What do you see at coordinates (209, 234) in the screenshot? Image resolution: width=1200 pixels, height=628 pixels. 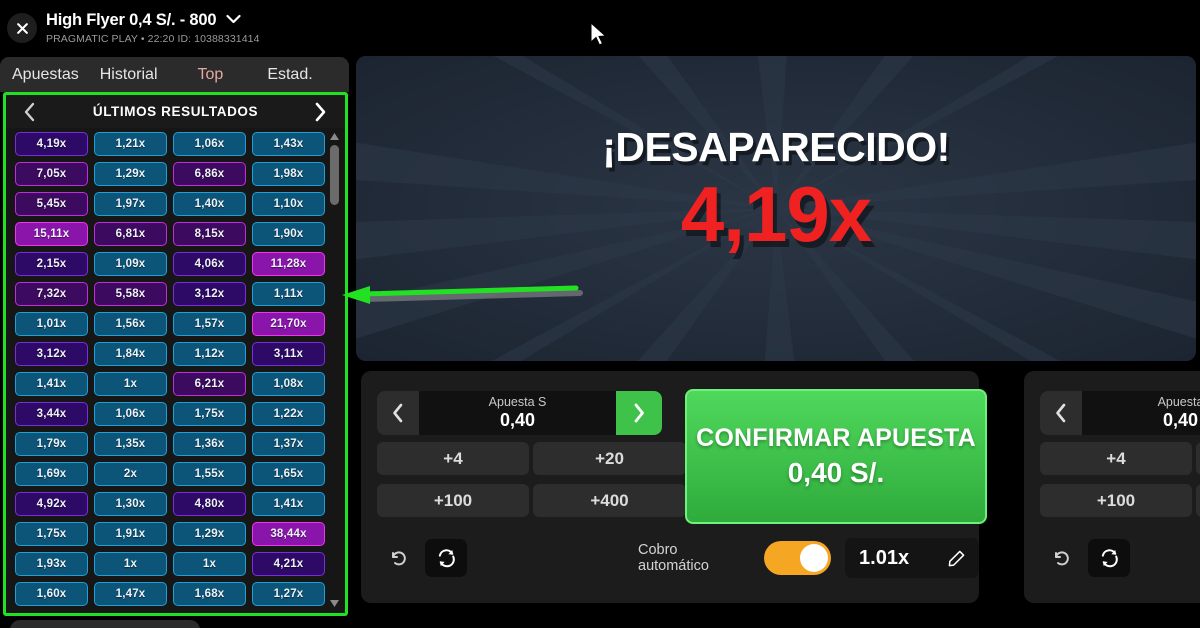 I see `result-tile: 8,15x` at bounding box center [209, 234].